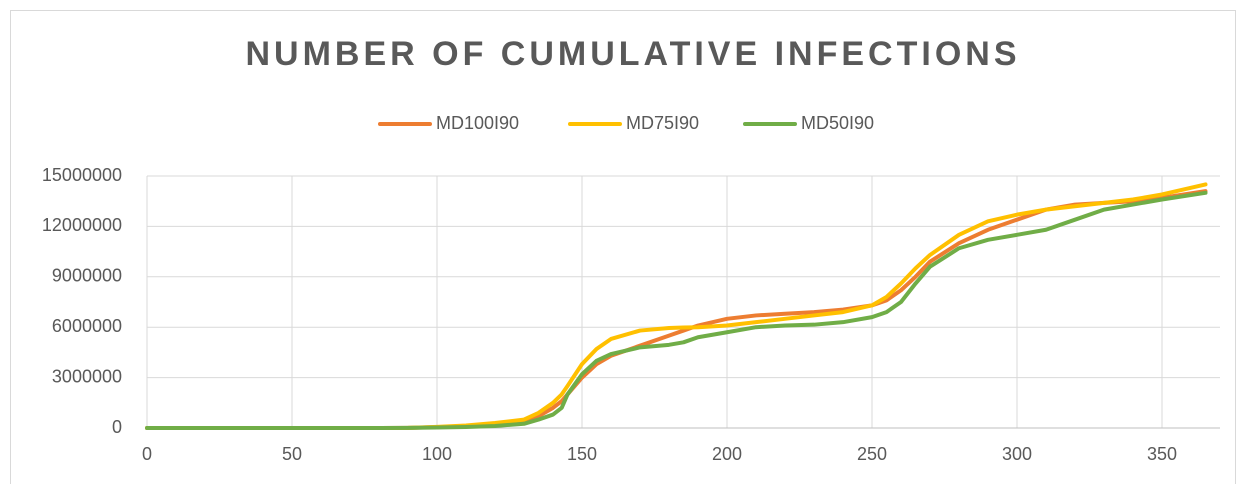 Image resolution: width=1246 pixels, height=484 pixels. I want to click on y-tick-label: 6000000, so click(87, 326).